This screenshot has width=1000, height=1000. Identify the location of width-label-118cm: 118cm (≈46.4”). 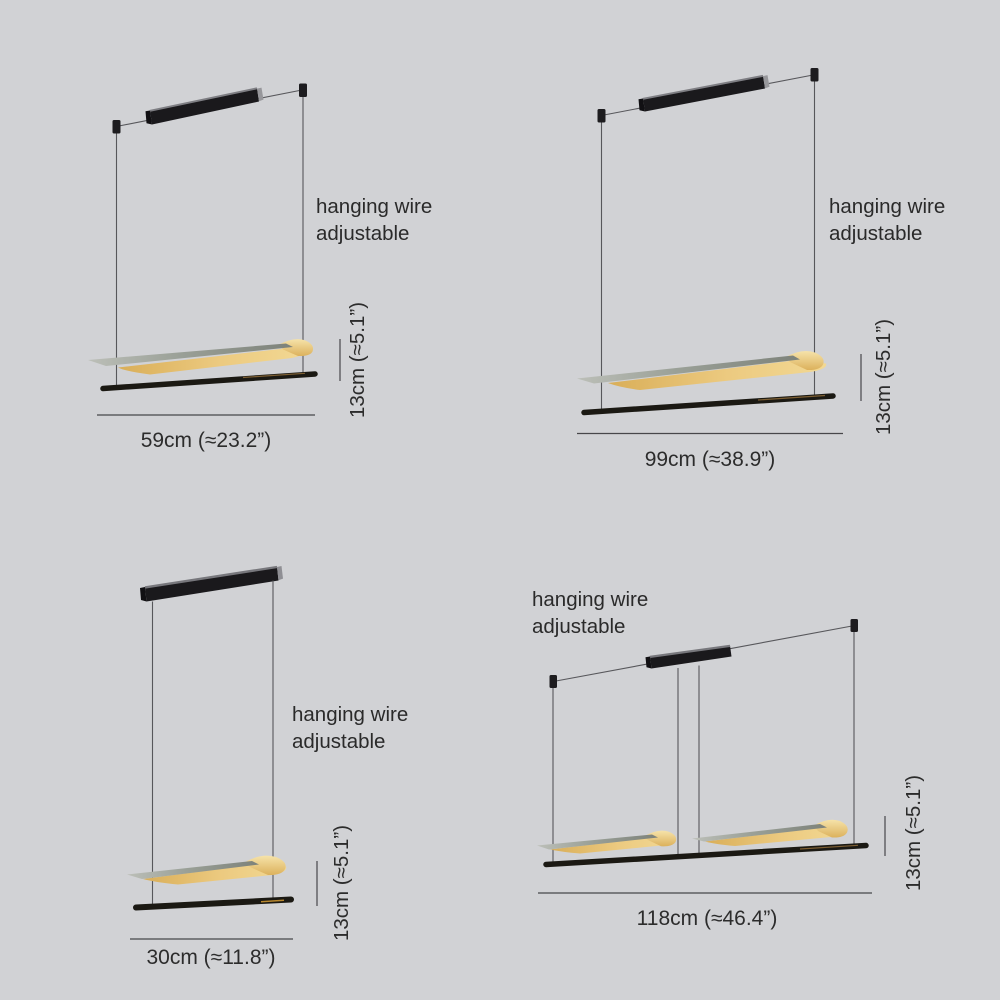
(707, 918).